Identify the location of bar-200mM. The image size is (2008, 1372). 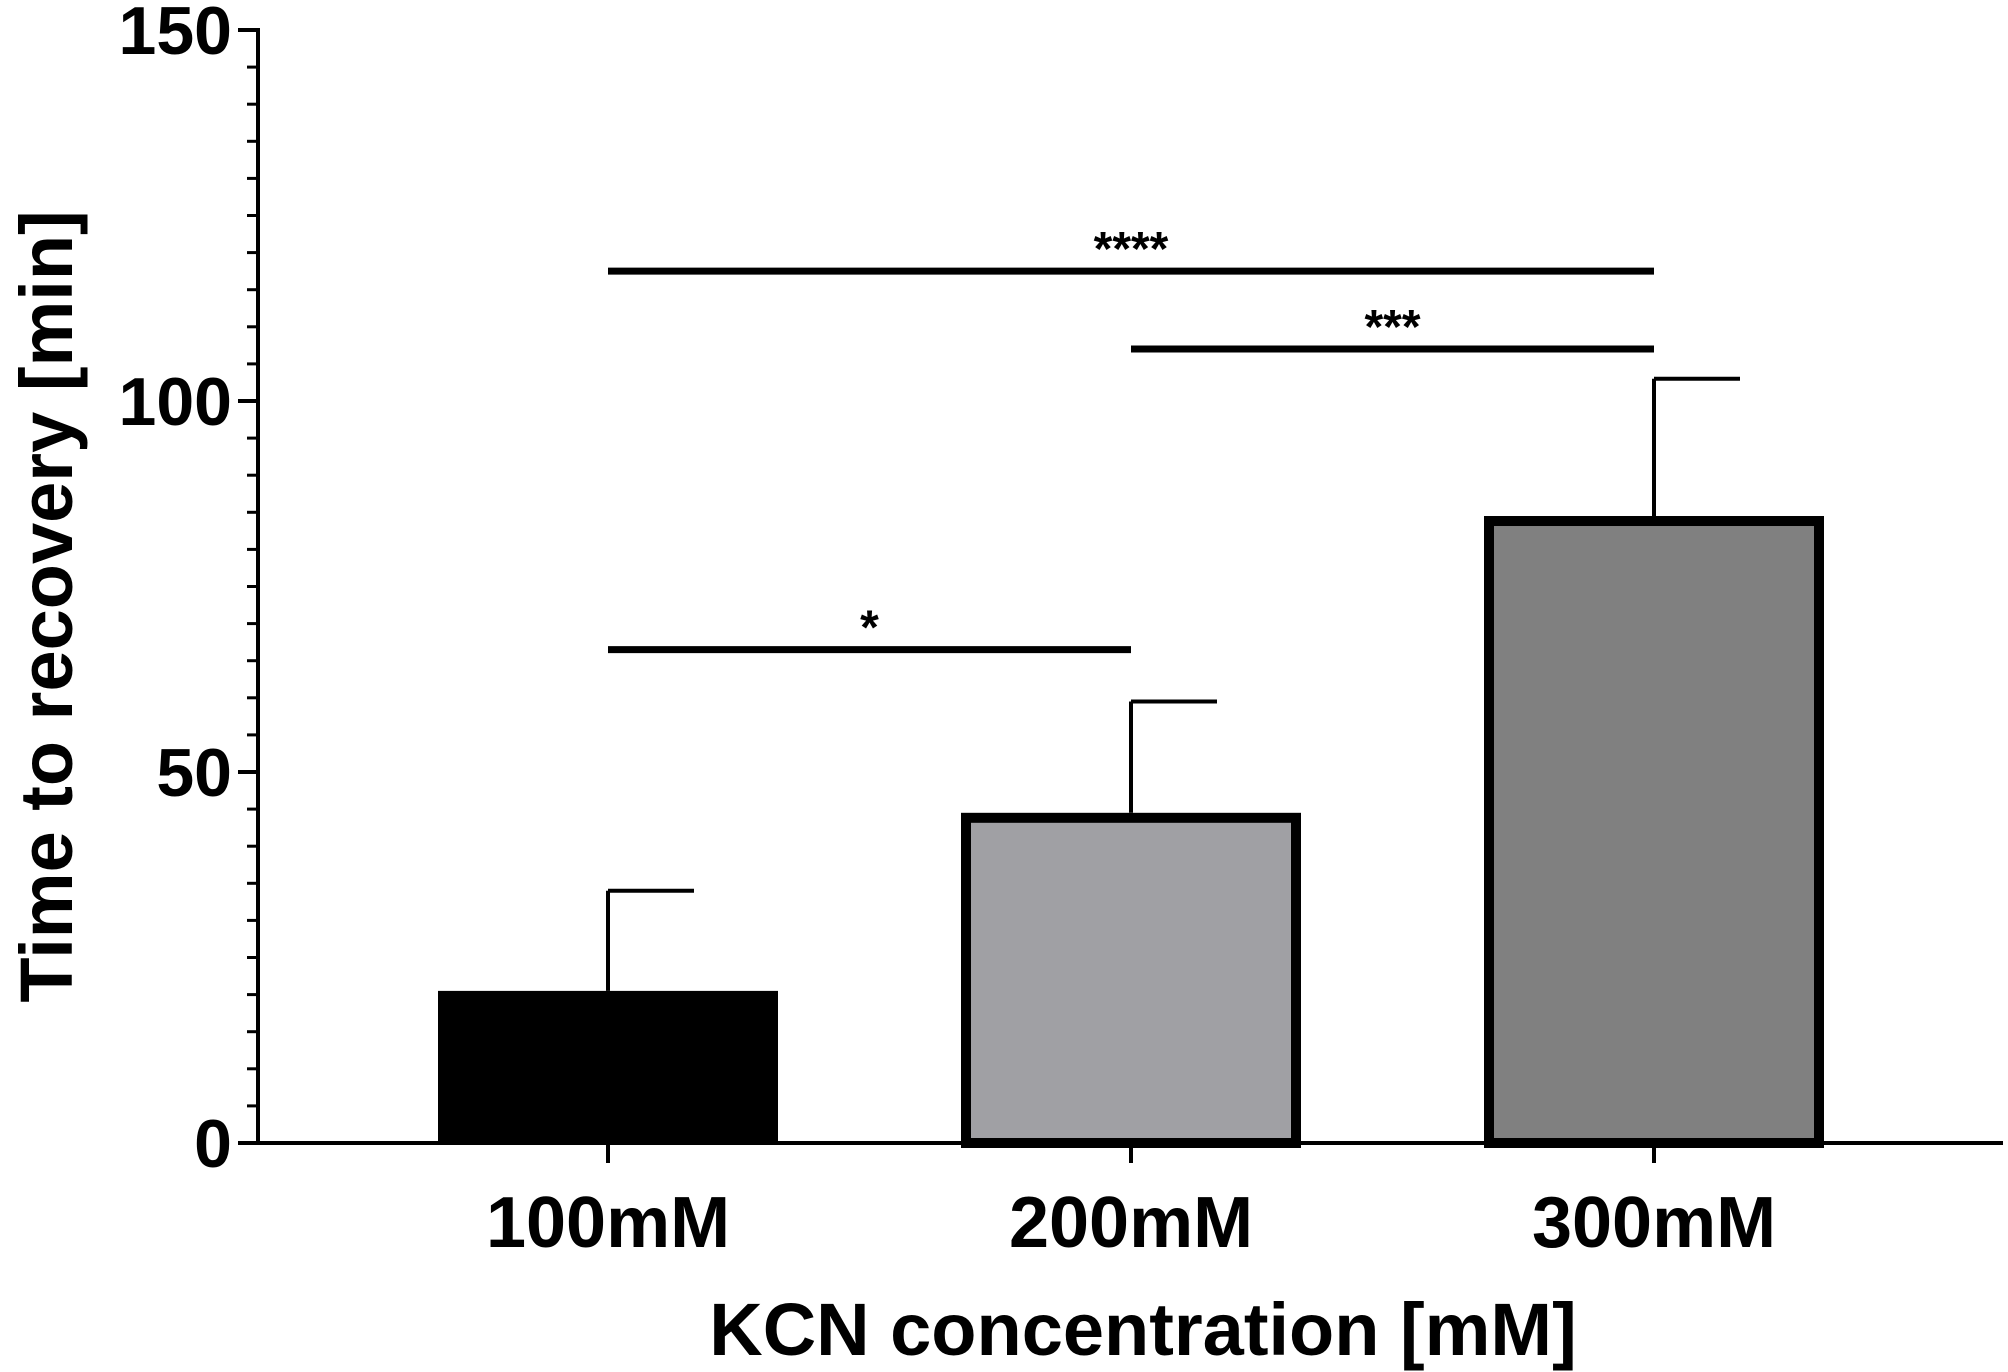
(1131, 980).